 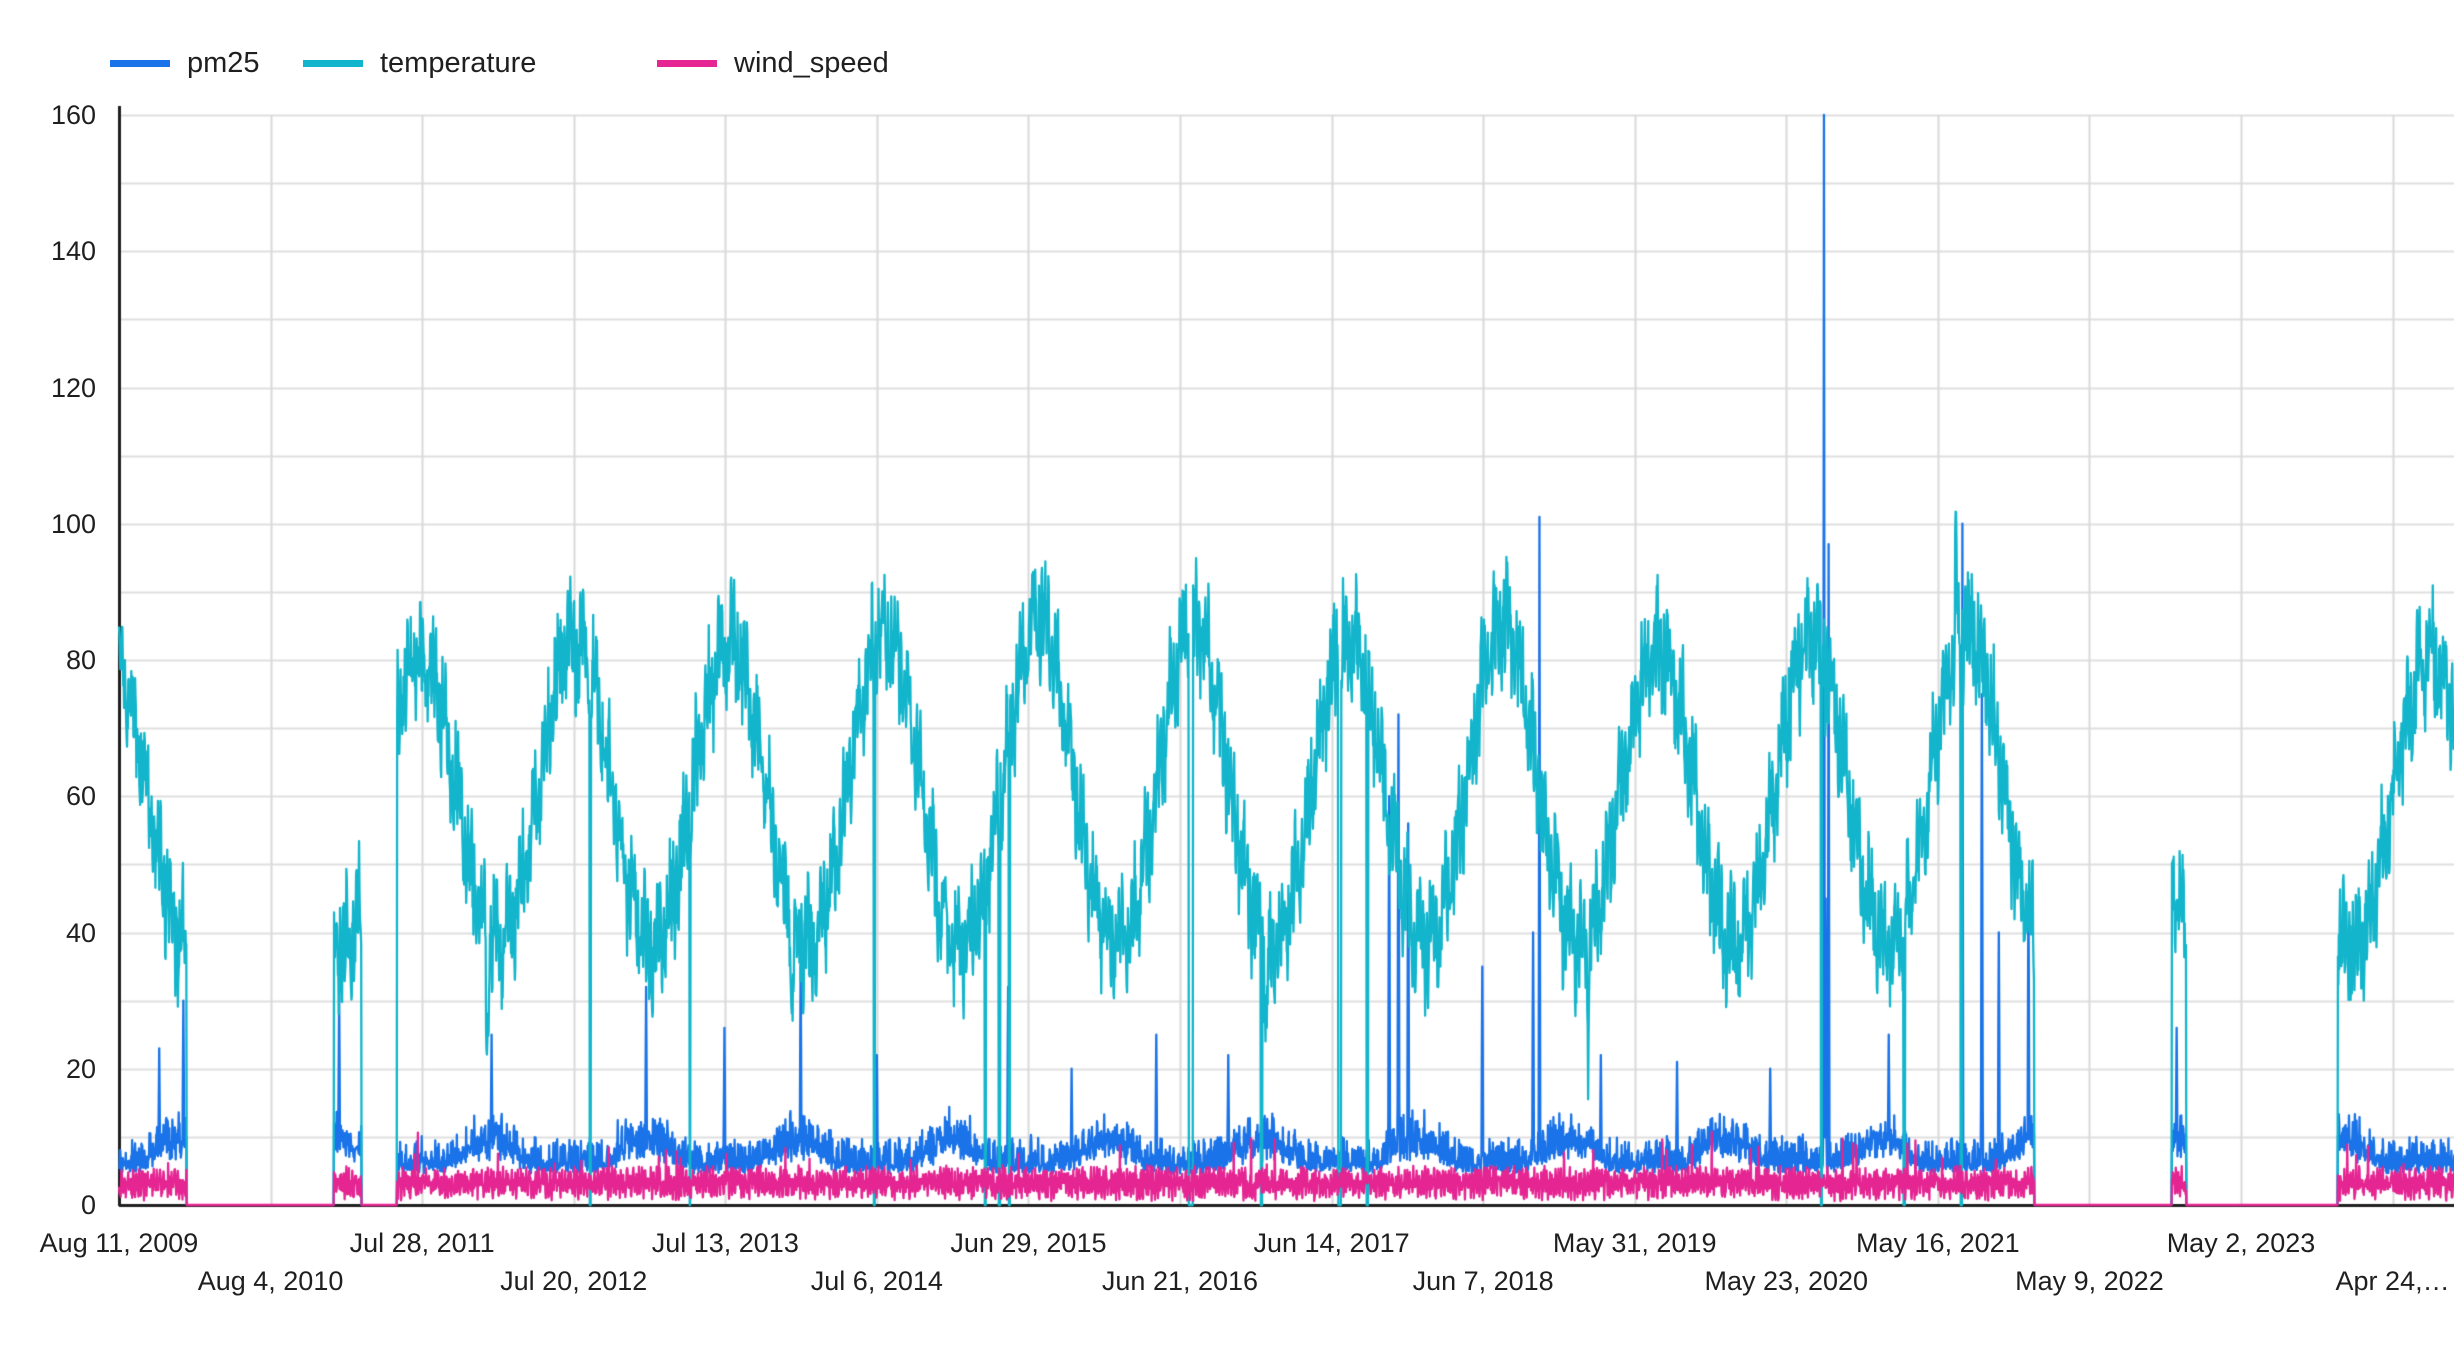 What do you see at coordinates (725, 1243) in the screenshot?
I see `x-tick-label: Jul 13, 2013` at bounding box center [725, 1243].